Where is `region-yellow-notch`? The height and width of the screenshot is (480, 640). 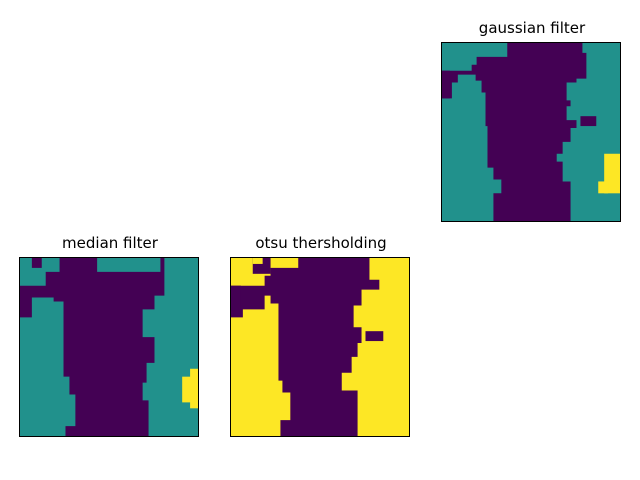 region-yellow-notch is located at coordinates (257, 261).